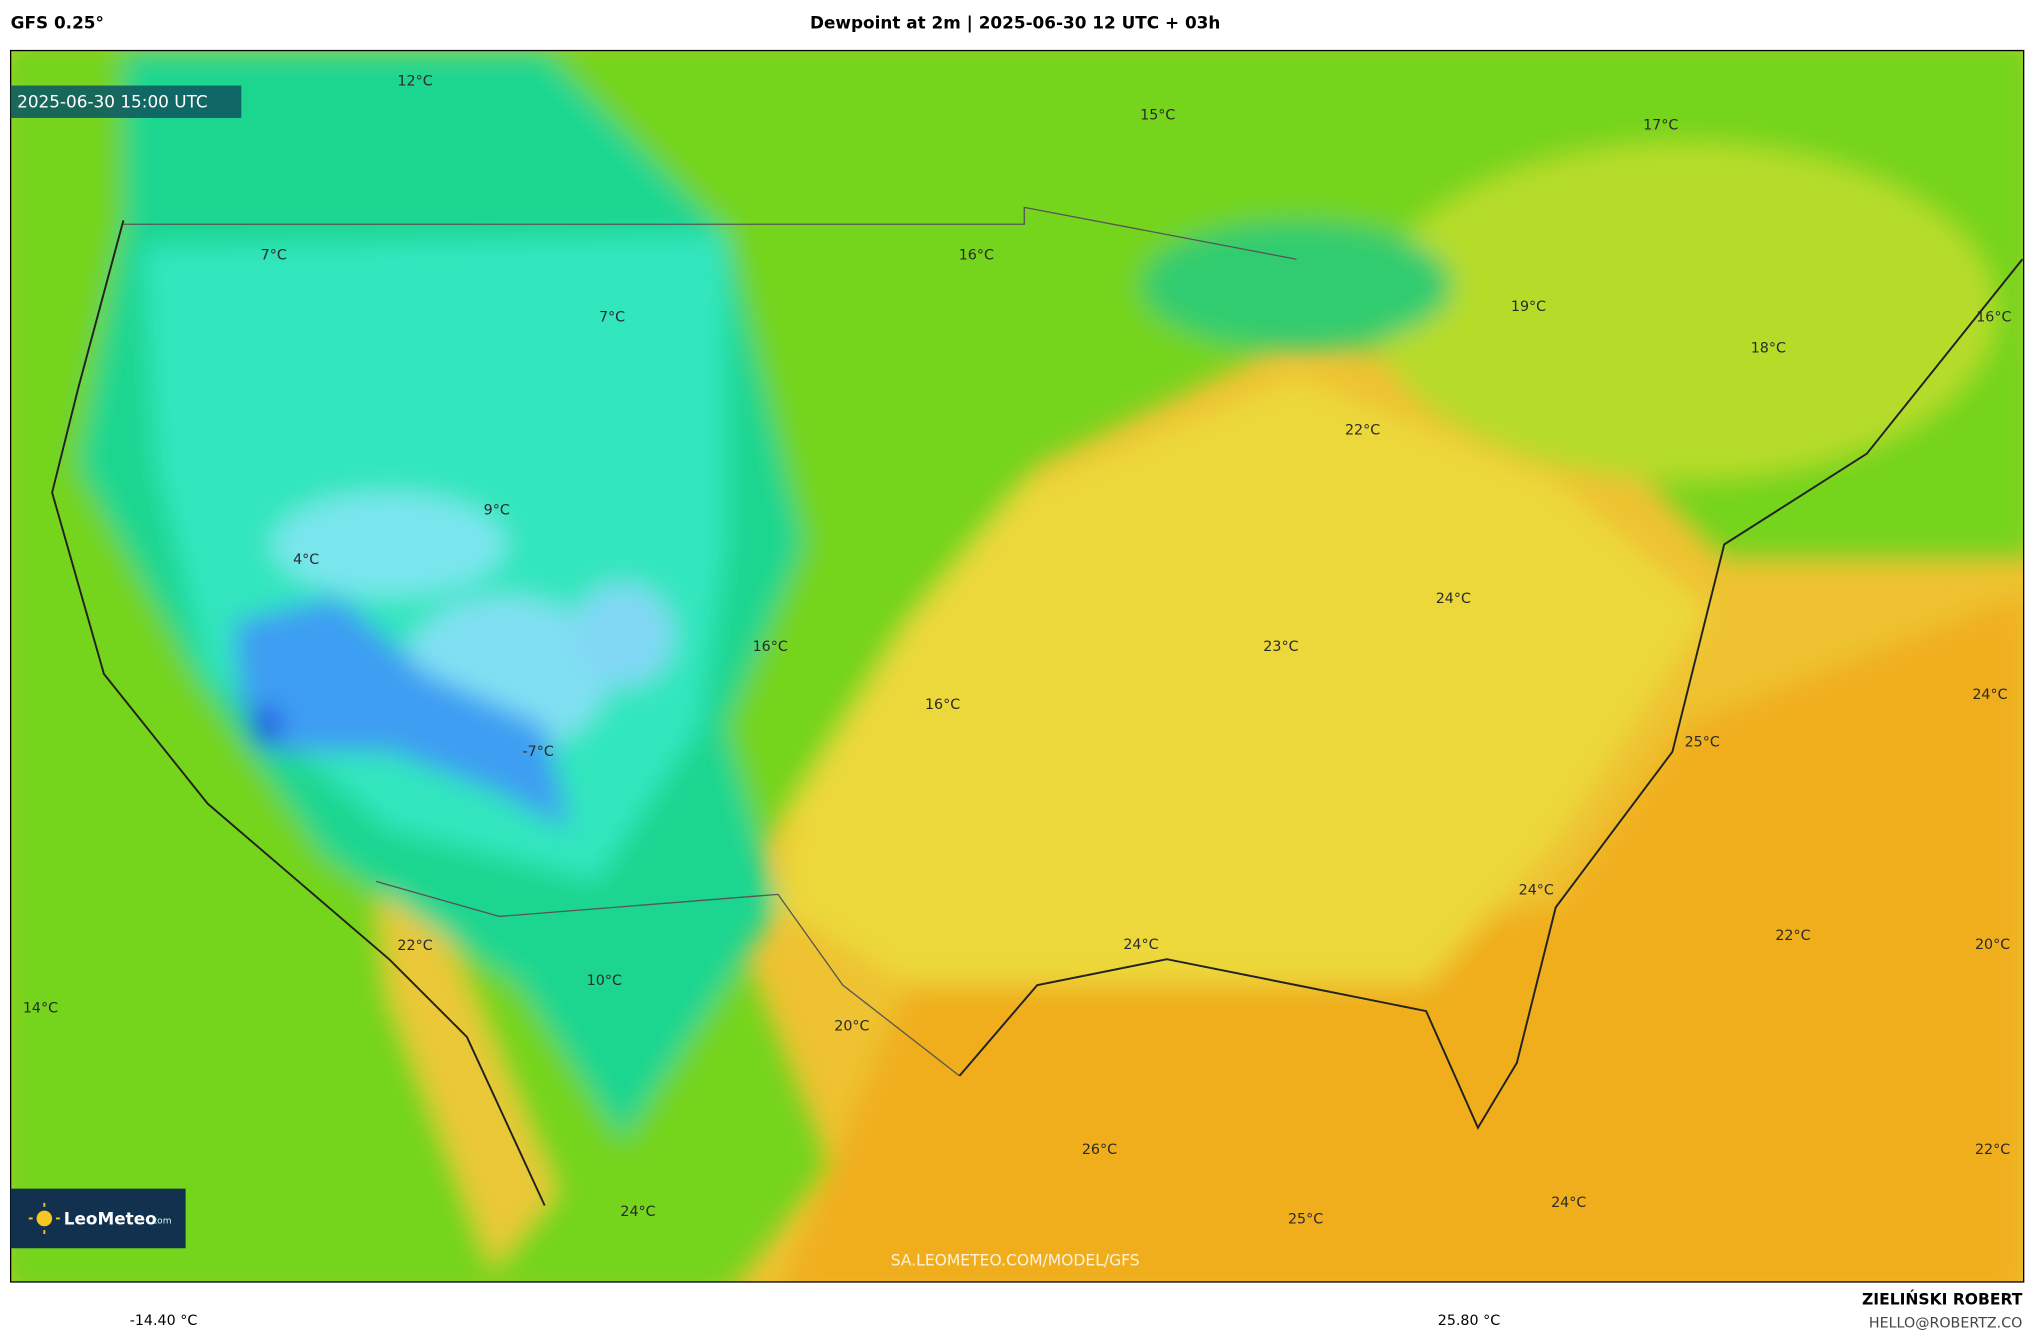 The width and height of the screenshot is (2033, 1339). Describe the element at coordinates (1015, 1261) in the screenshot. I see `watermark: SA.LEOMETEO.COM/MODEL/GFS` at that location.